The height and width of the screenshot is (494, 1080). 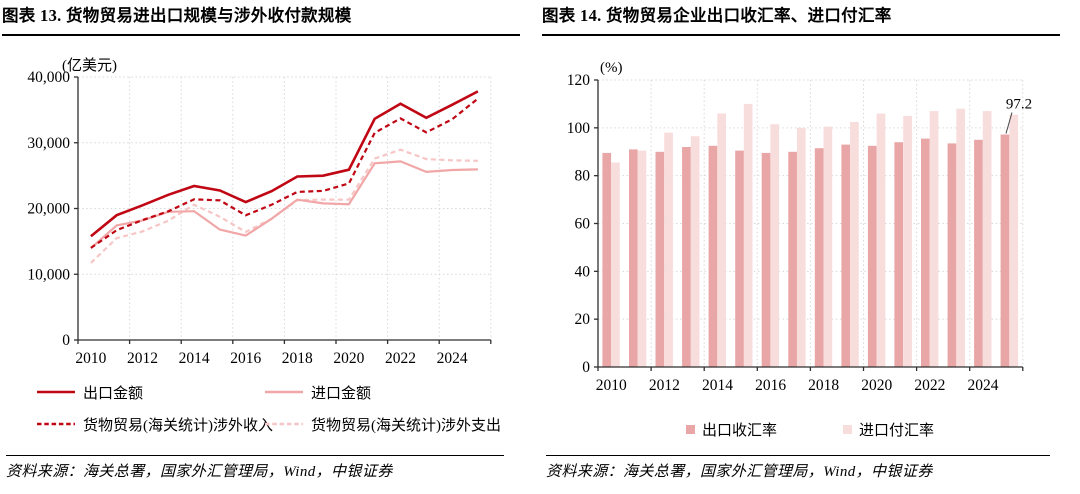 What do you see at coordinates (713, 256) in the screenshot?
I see `bar-export-receipt-ratio-2014` at bounding box center [713, 256].